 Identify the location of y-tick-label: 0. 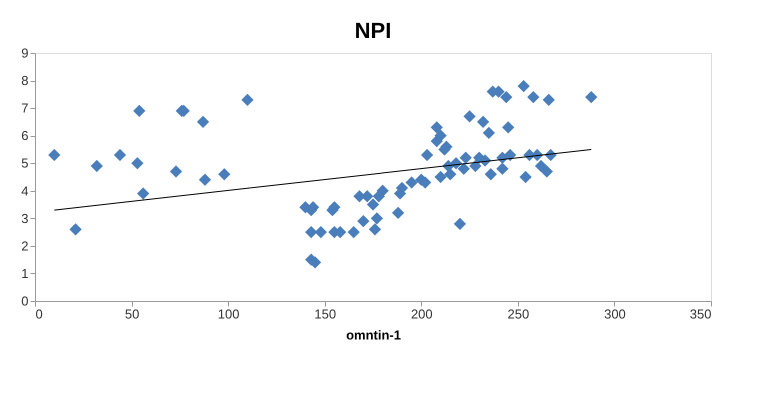
(24, 301).